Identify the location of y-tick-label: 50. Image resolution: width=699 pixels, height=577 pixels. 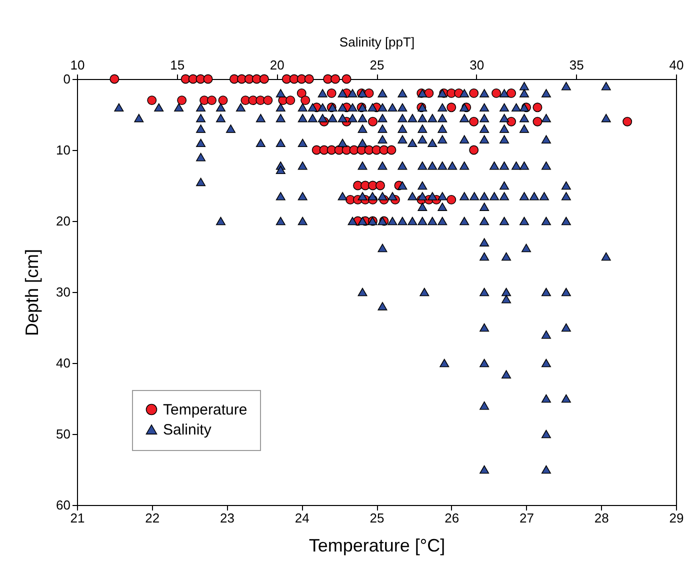
(63, 434).